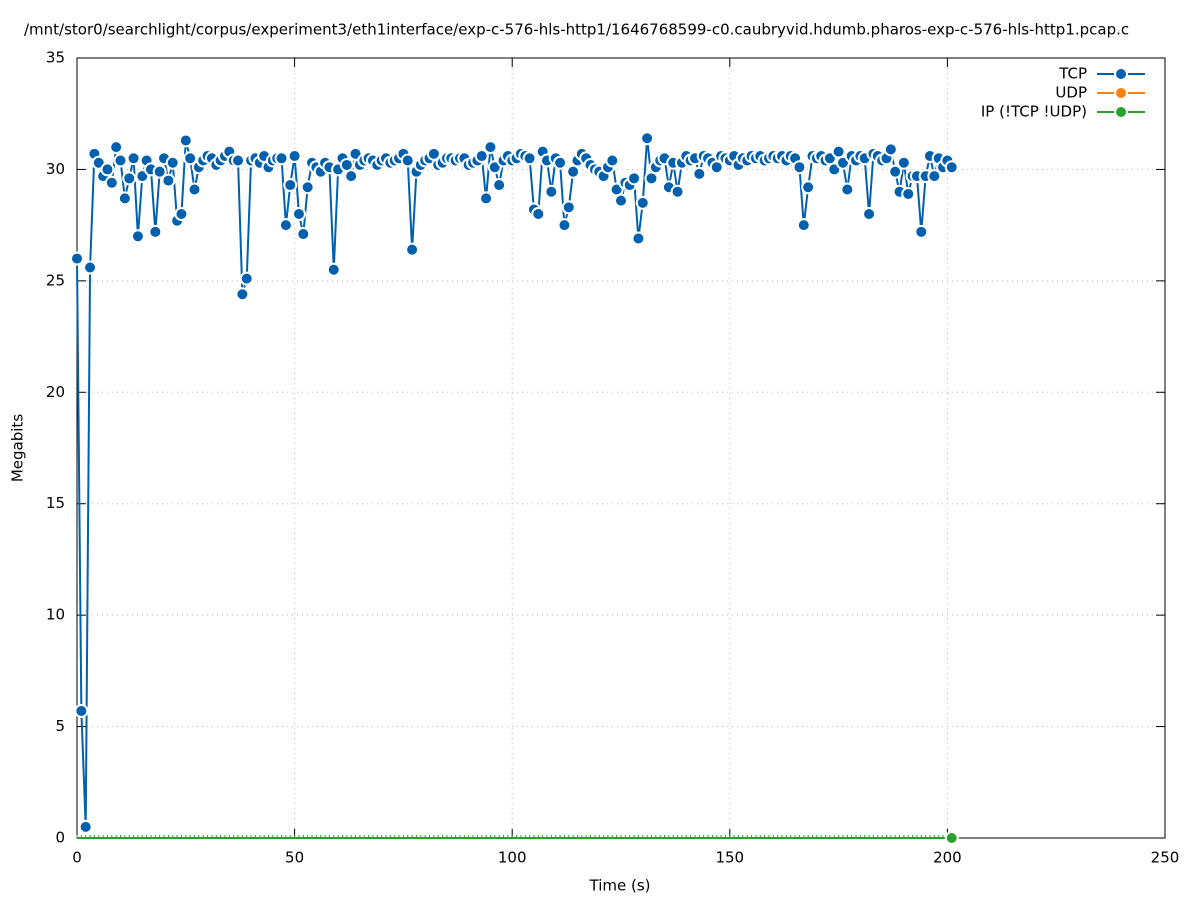 The height and width of the screenshot is (900, 1197). I want to click on legend-label: IP (!TCP !UDP), so click(1034, 112).